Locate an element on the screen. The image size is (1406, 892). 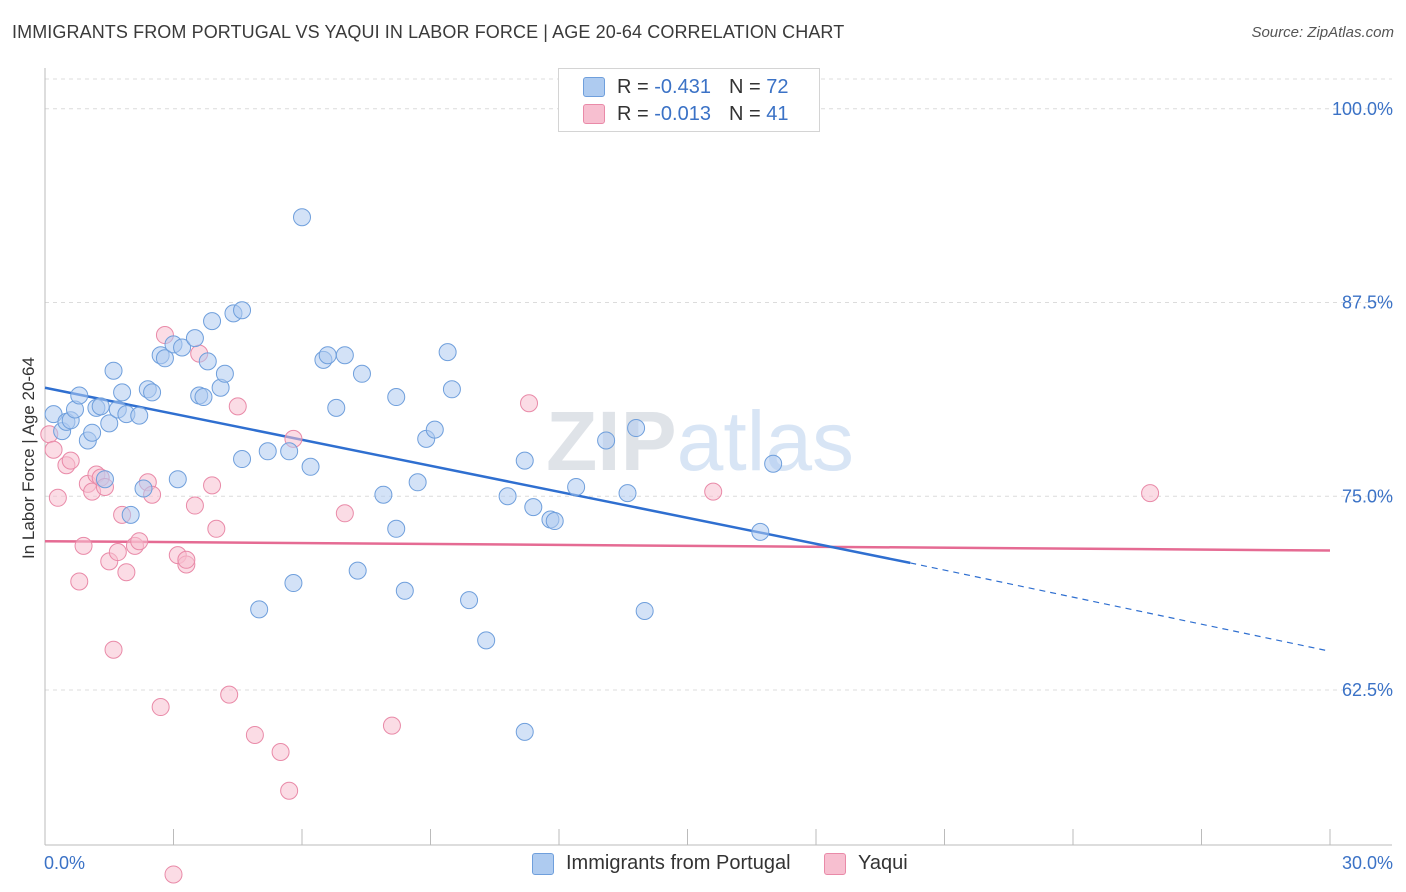
series-legend: Immigrants from Portugal Yaqui is located at coordinates (703, 864).